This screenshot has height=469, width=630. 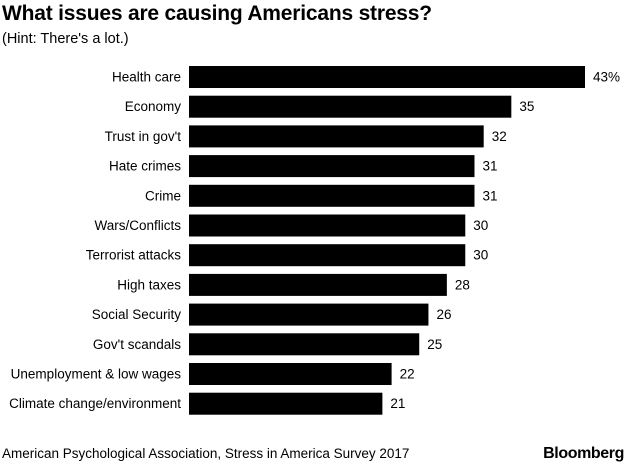 What do you see at coordinates (145, 166) in the screenshot?
I see `category-label: Hate crimes` at bounding box center [145, 166].